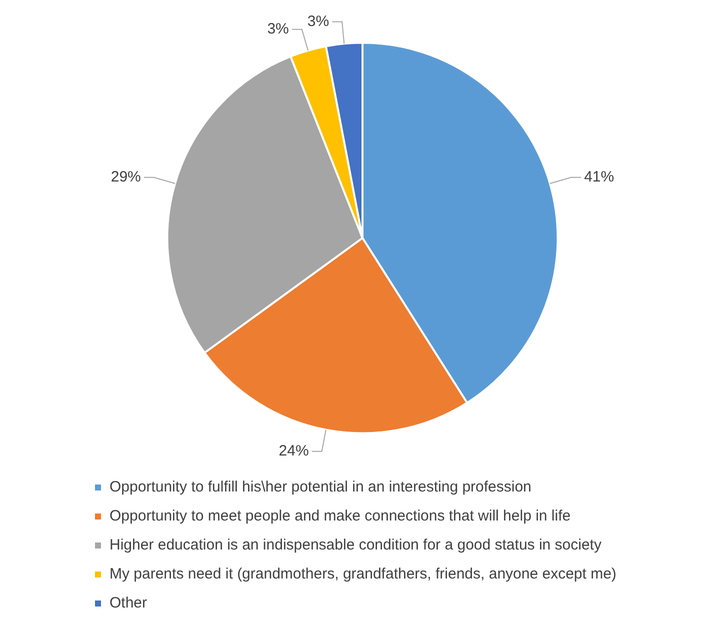 The width and height of the screenshot is (725, 631). What do you see at coordinates (293, 451) in the screenshot?
I see `data-label: 24%` at bounding box center [293, 451].